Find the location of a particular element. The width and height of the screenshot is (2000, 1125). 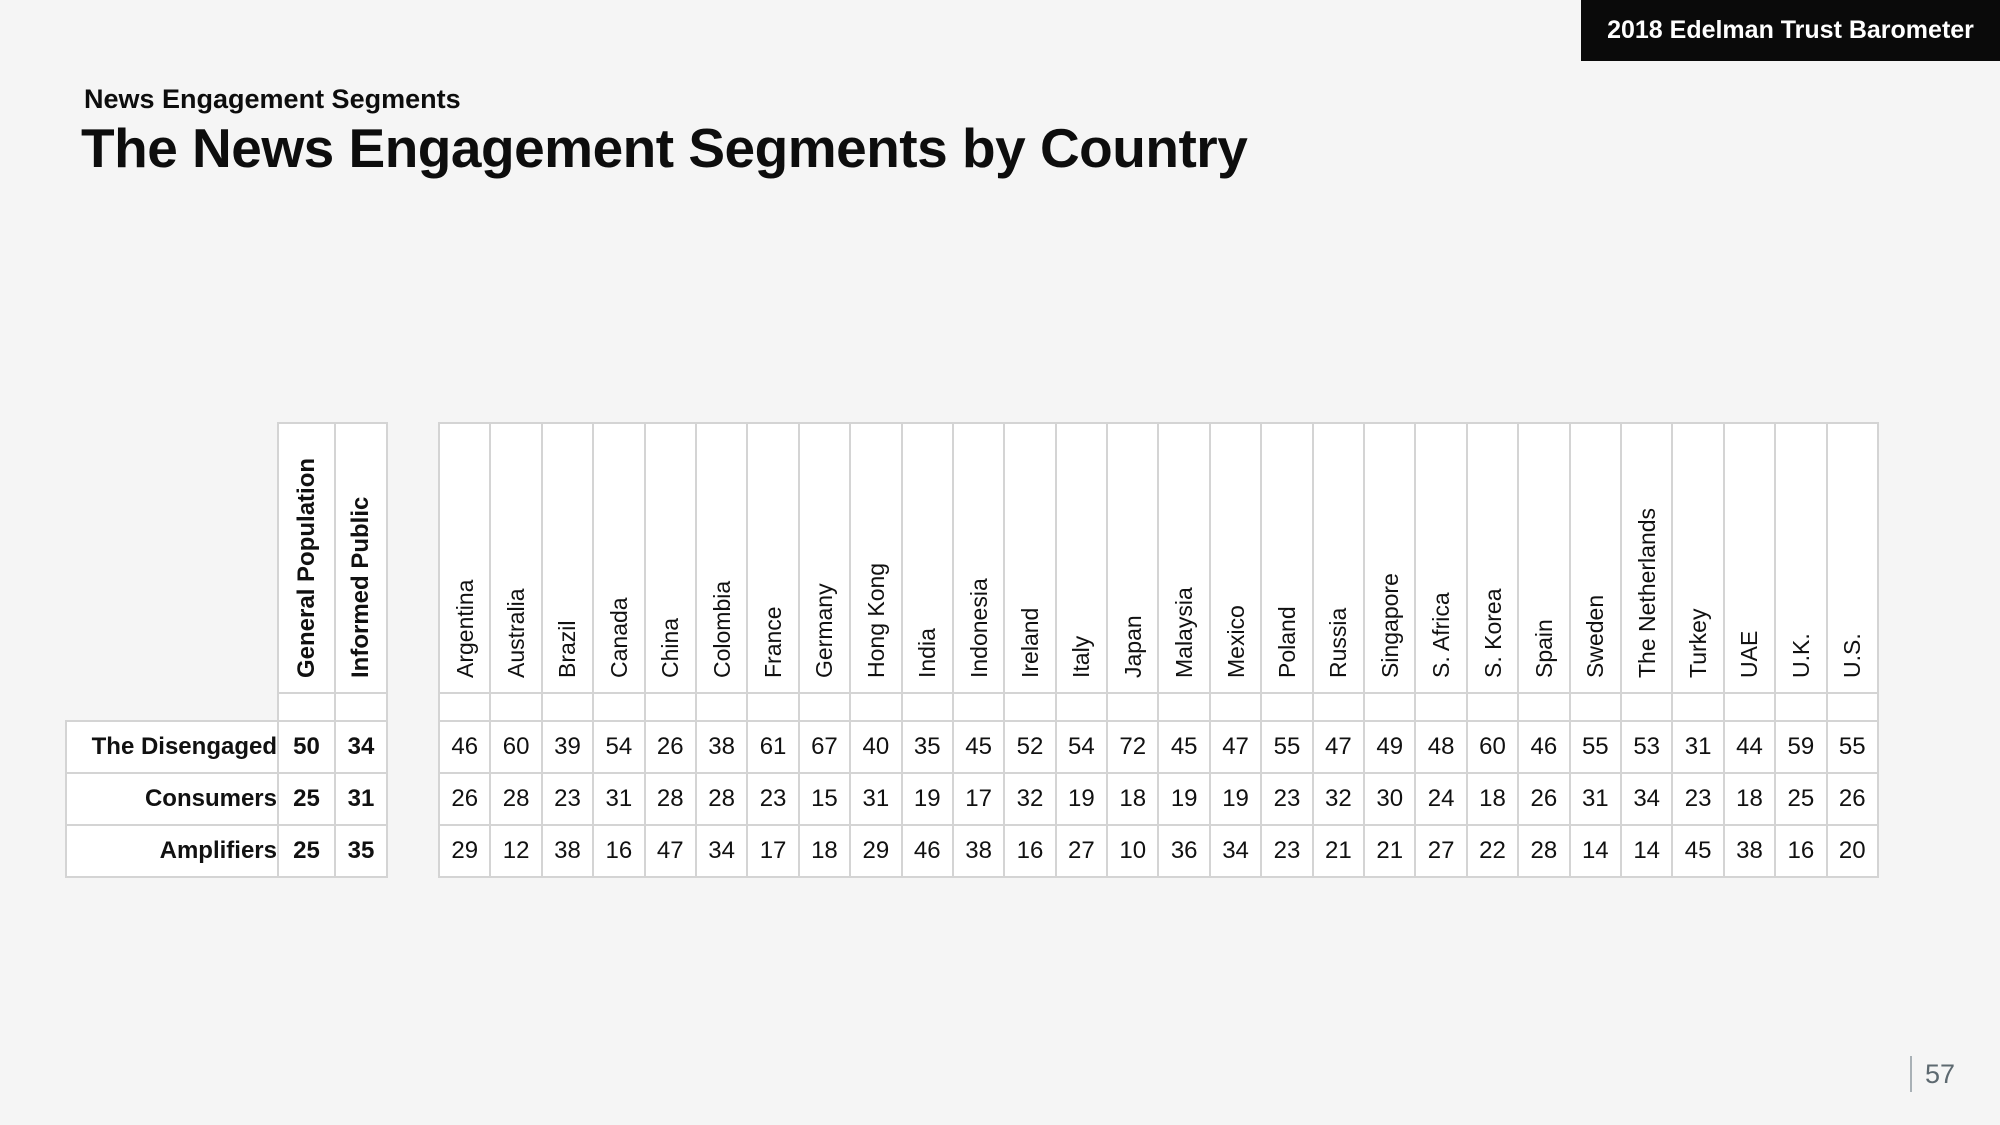

row-label-consumers: Consumers is located at coordinates (172, 799).